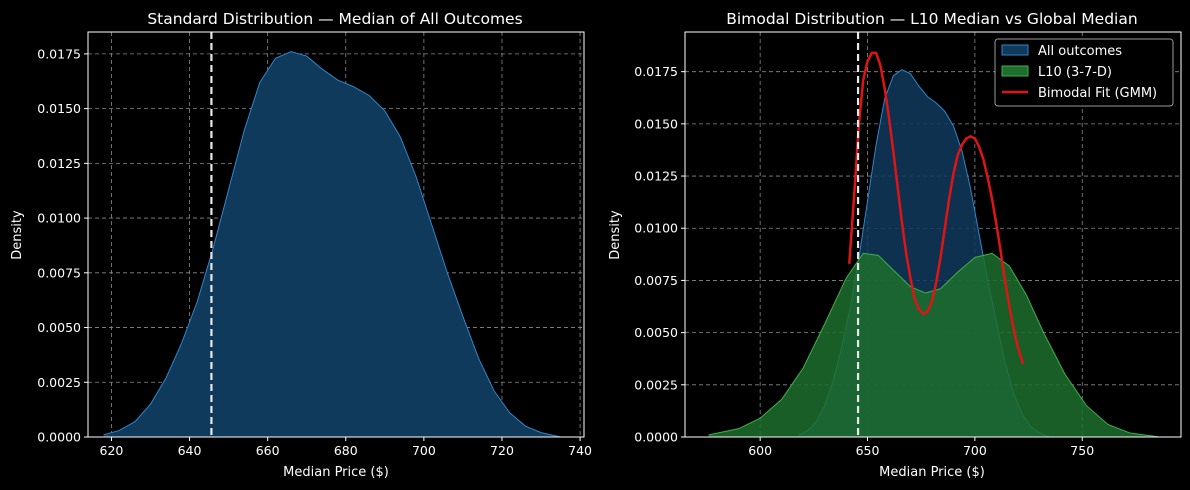  I want to click on x-tick-label: 640, so click(190, 450).